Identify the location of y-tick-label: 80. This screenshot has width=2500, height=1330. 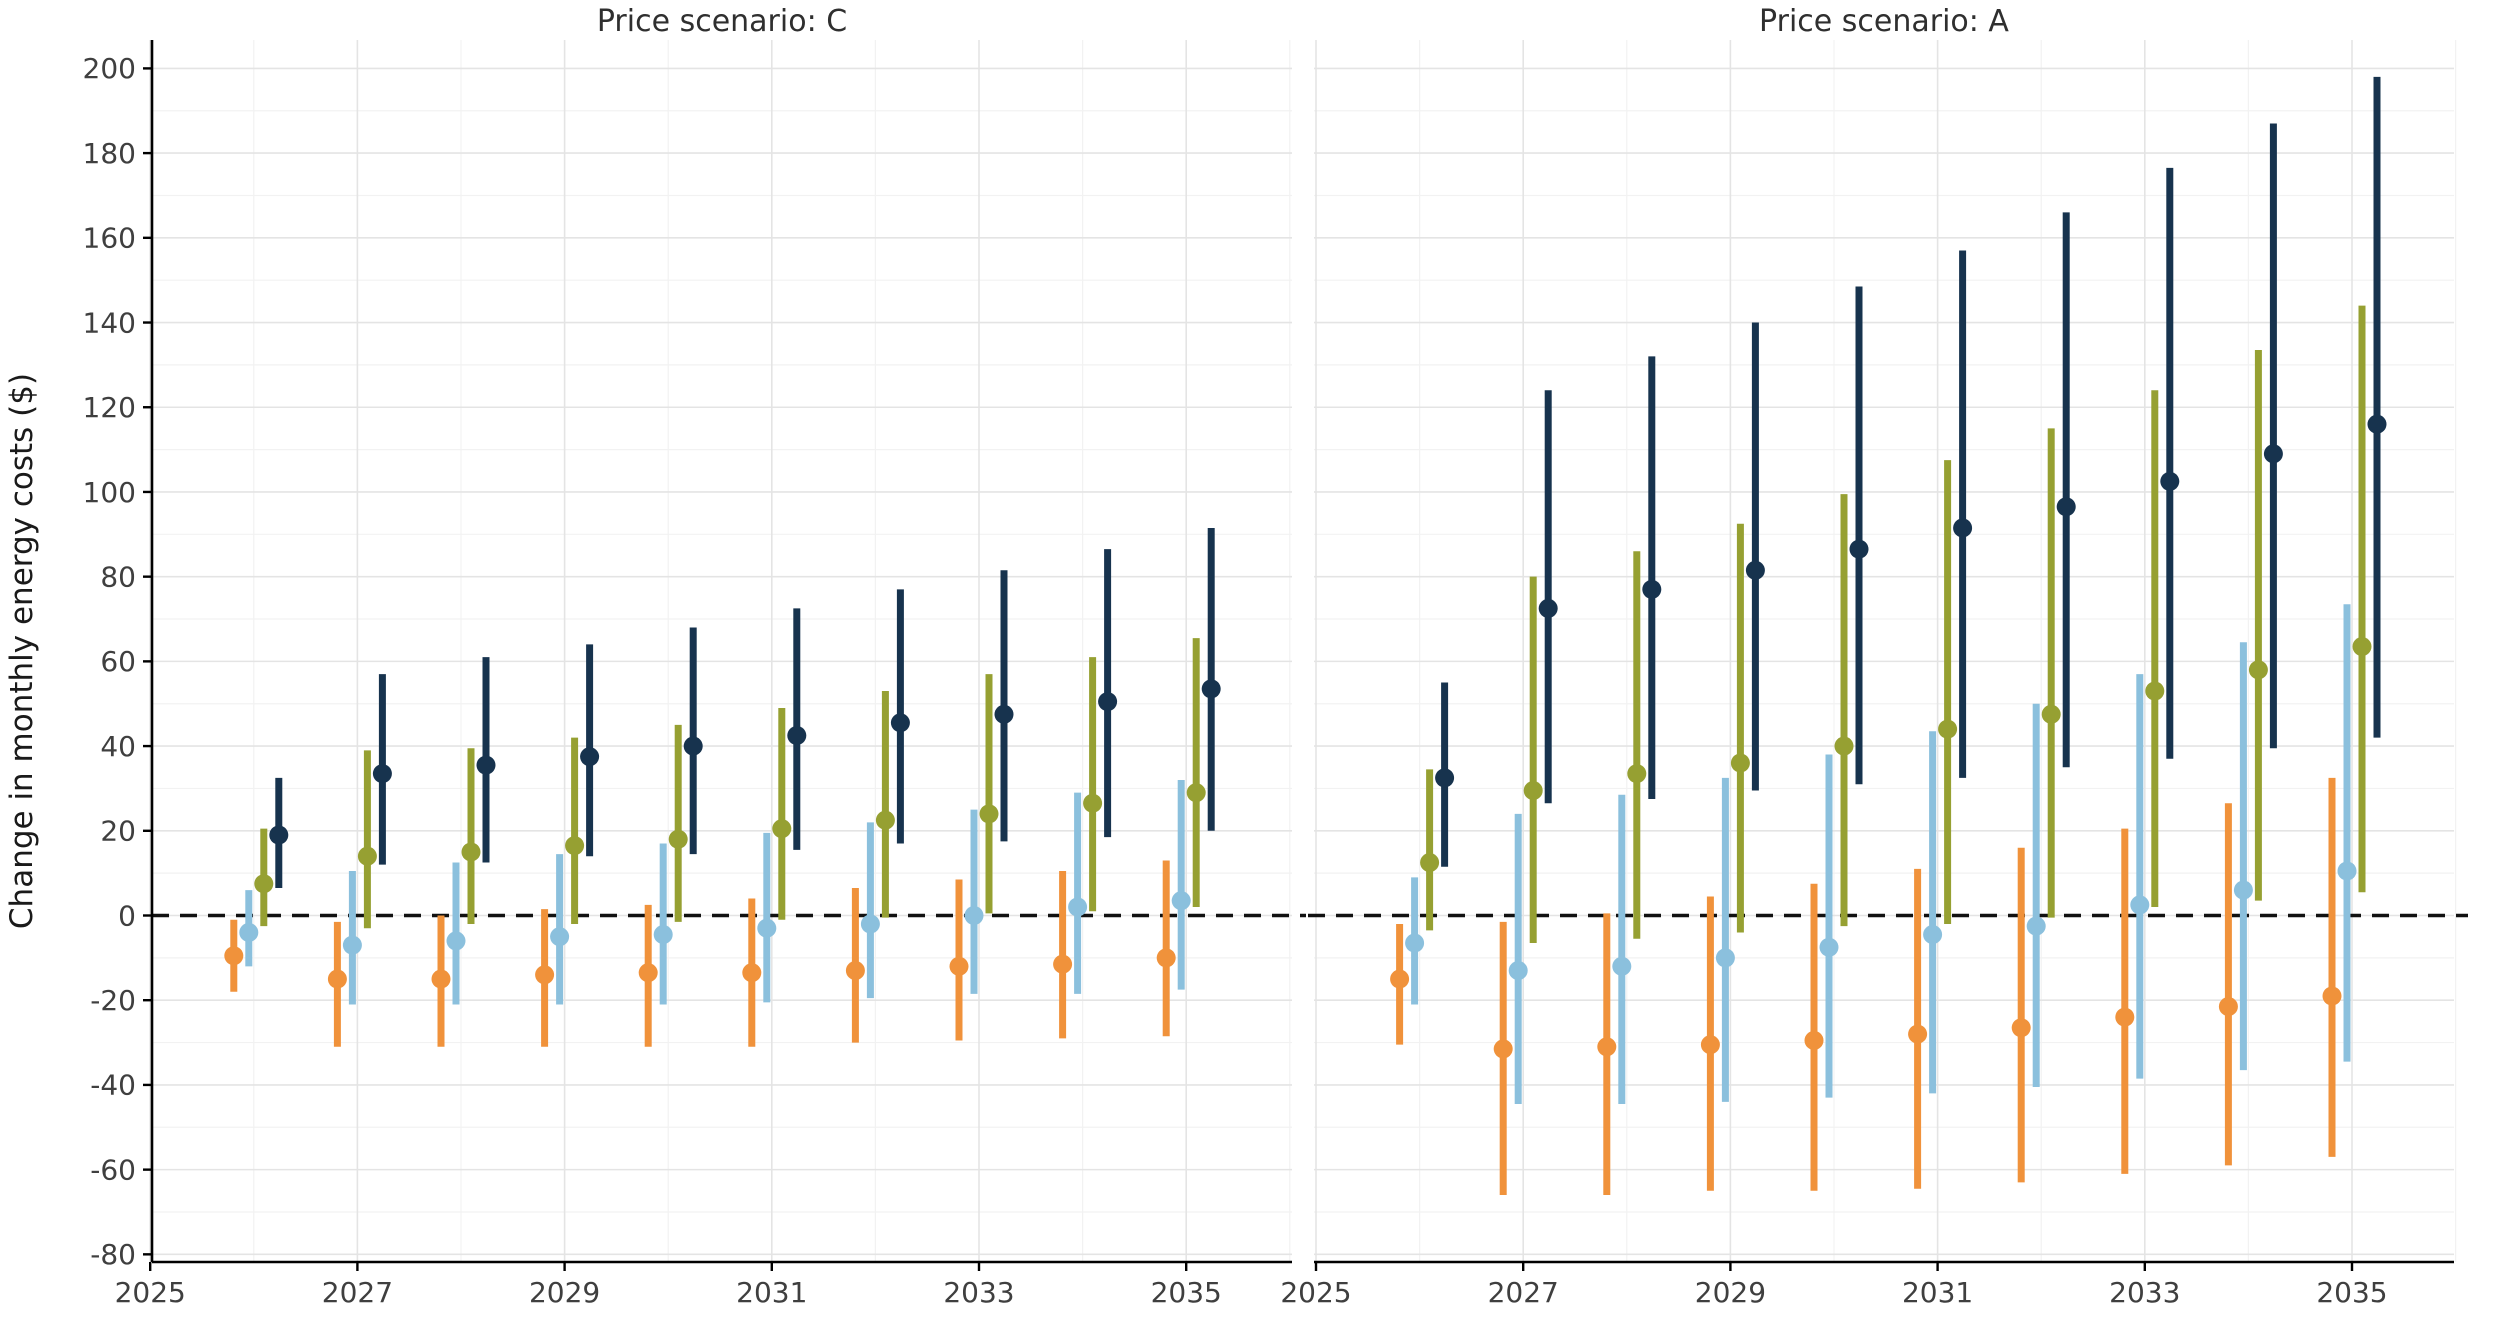
(118, 576).